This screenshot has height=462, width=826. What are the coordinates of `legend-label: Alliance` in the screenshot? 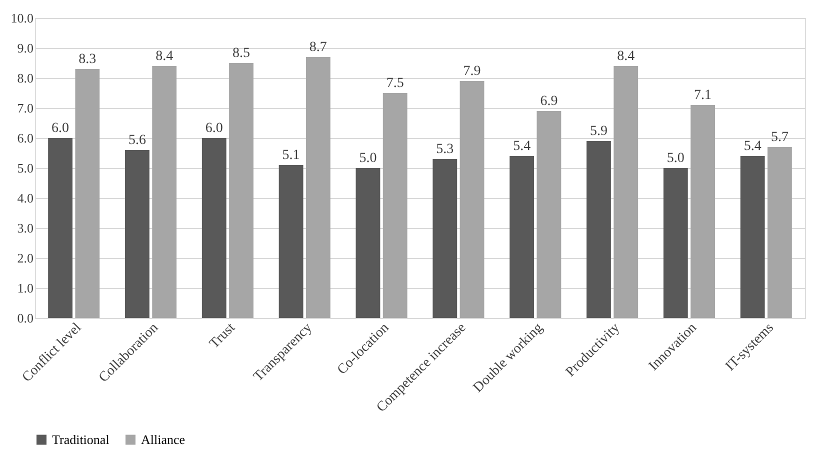 It's located at (163, 439).